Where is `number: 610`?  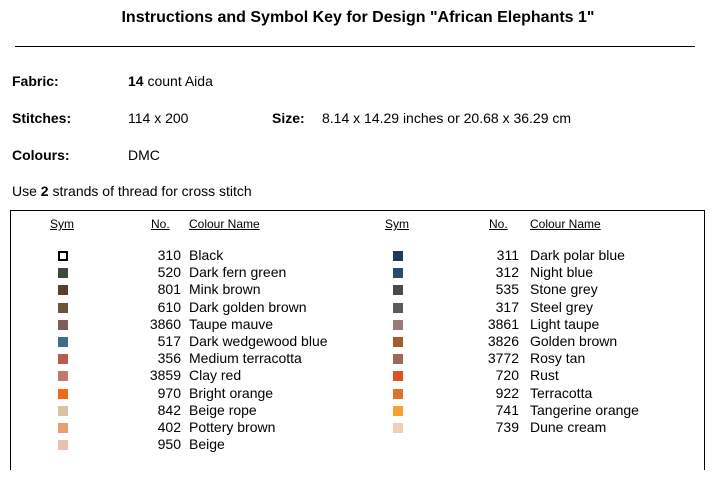
number: 610 is located at coordinates (169, 306).